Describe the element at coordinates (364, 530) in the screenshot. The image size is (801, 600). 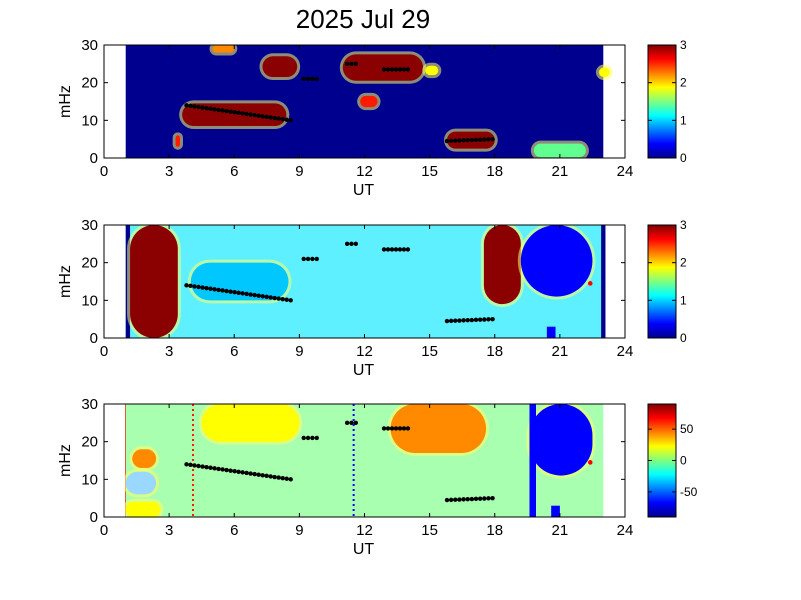
I see `x-tick-label: 12` at that location.